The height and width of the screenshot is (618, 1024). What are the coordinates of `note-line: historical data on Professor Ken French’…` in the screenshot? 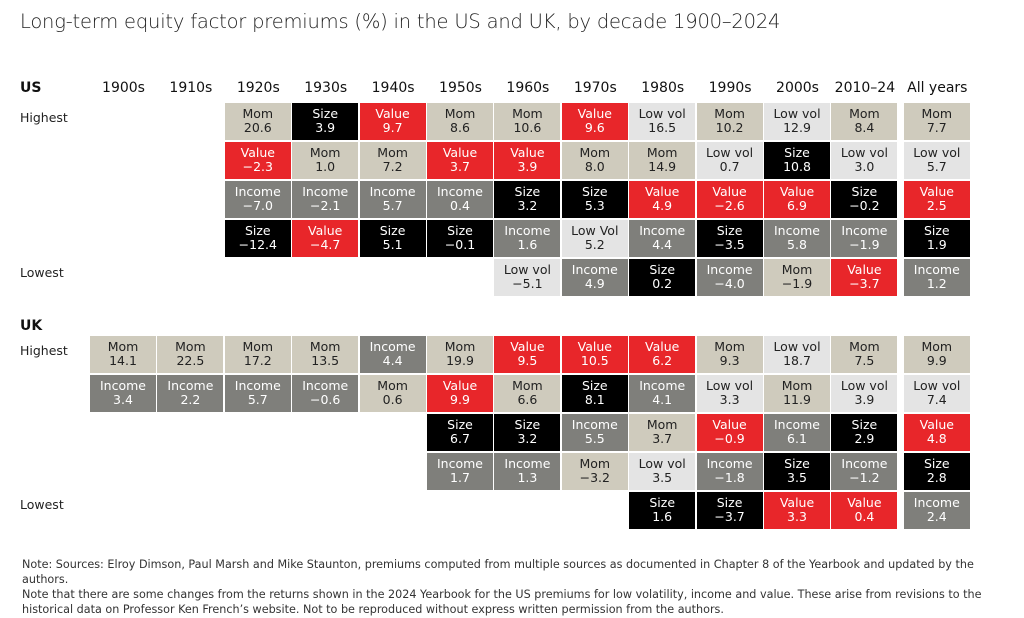 It's located at (373, 609).